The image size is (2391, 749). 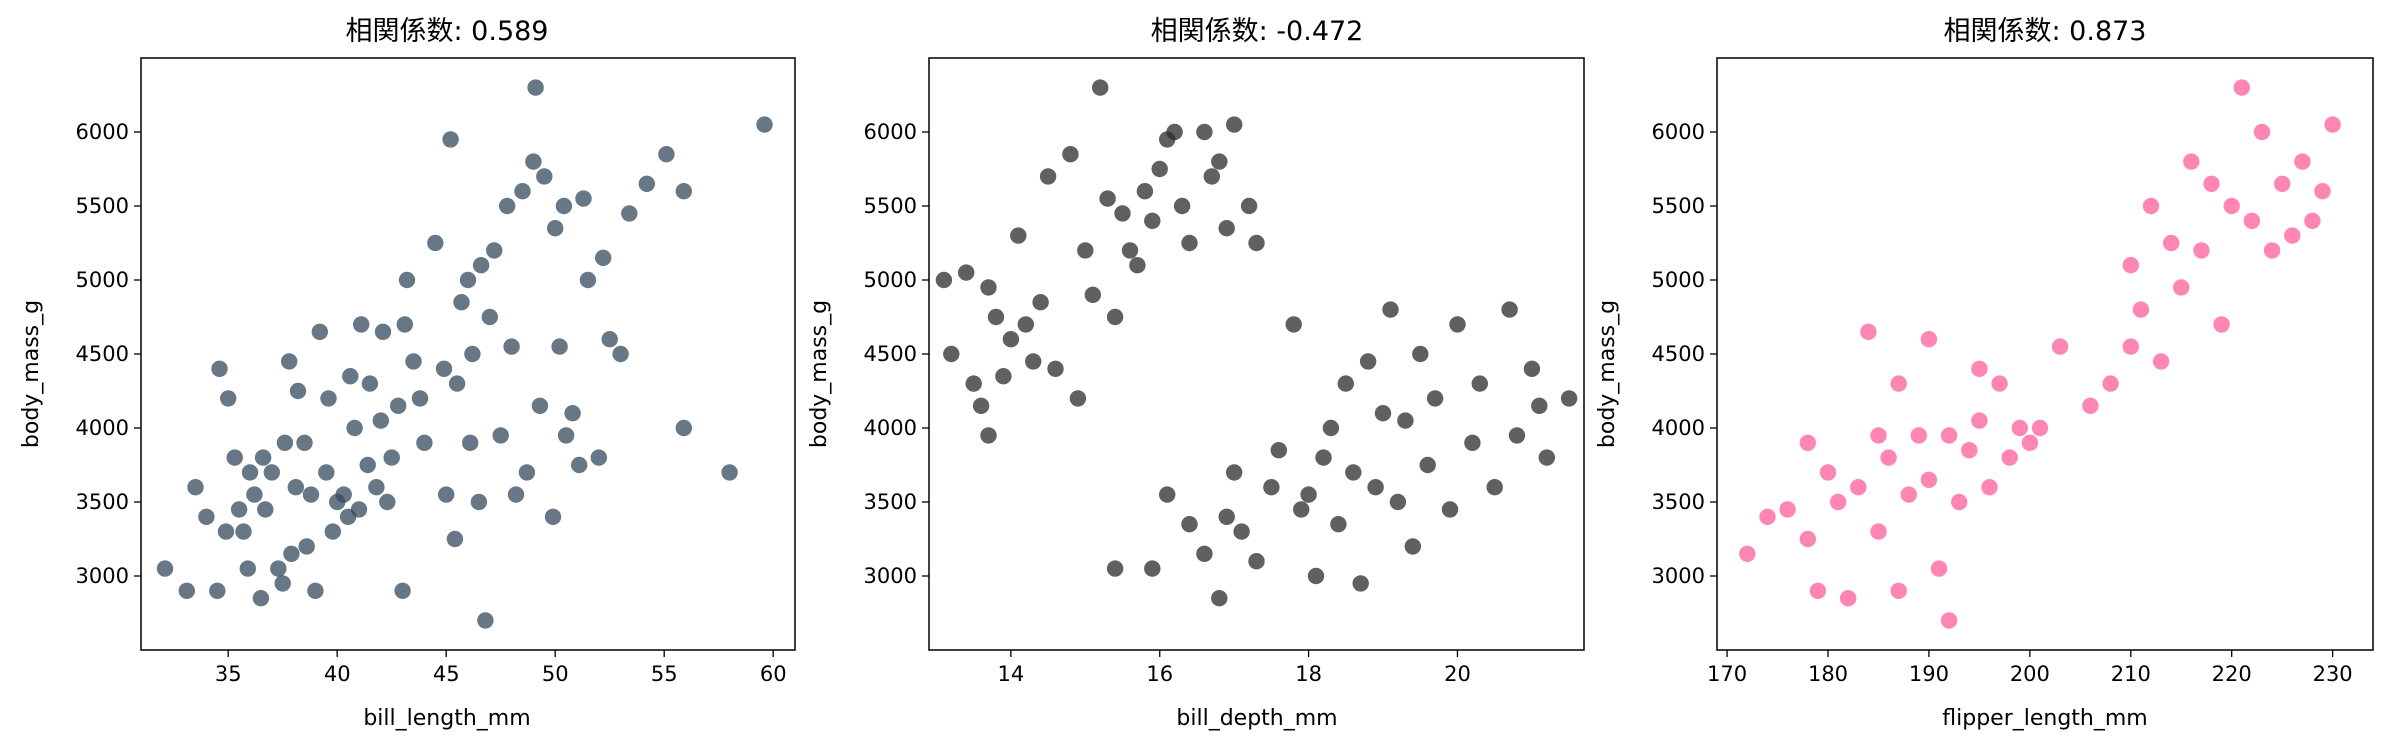 What do you see at coordinates (890, 132) in the screenshot?
I see `y-tick-label: 6000` at bounding box center [890, 132].